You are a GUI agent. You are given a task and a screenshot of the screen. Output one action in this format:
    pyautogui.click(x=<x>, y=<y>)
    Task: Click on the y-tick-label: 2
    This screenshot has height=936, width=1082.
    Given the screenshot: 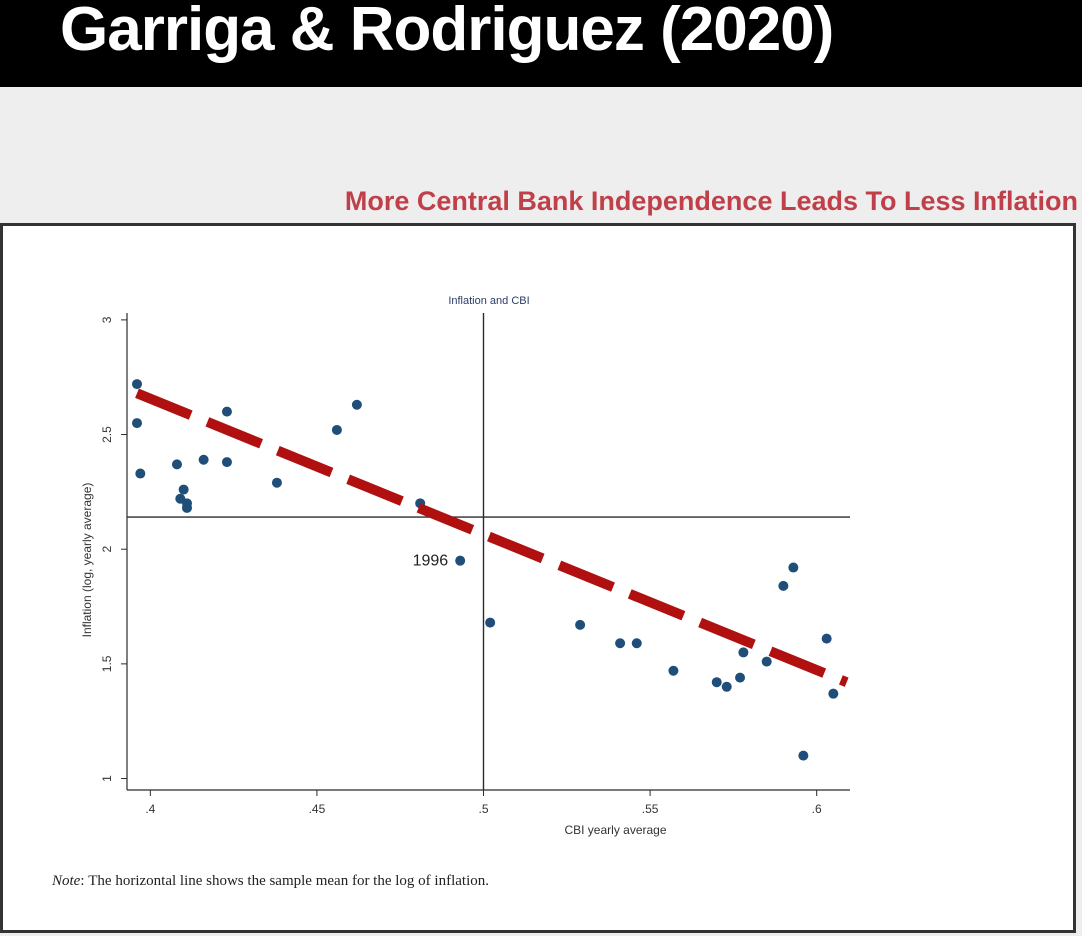 What is the action you would take?
    pyautogui.click(x=107, y=549)
    